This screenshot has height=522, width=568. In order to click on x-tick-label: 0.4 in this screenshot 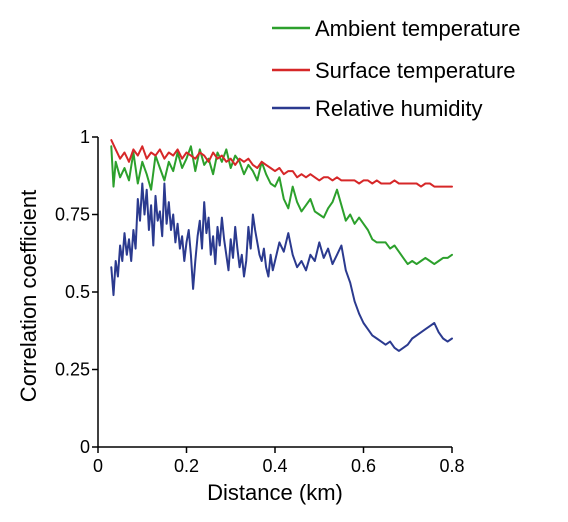, I will do `click(274, 466)`.